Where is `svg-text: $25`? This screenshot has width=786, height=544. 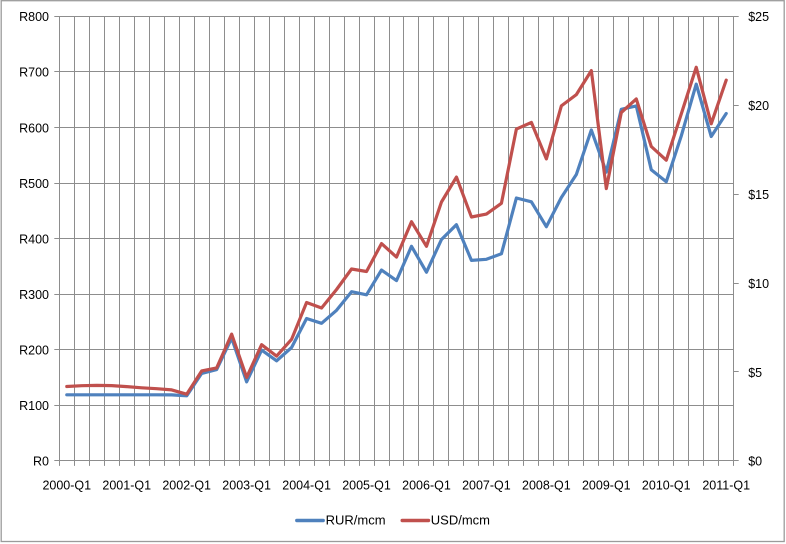 svg-text: $25 is located at coordinates (758, 17).